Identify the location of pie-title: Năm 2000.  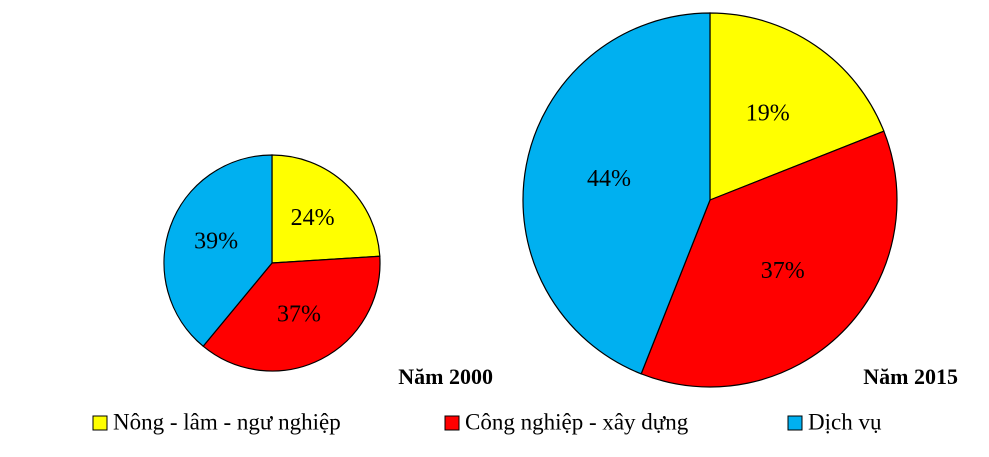
(445, 376).